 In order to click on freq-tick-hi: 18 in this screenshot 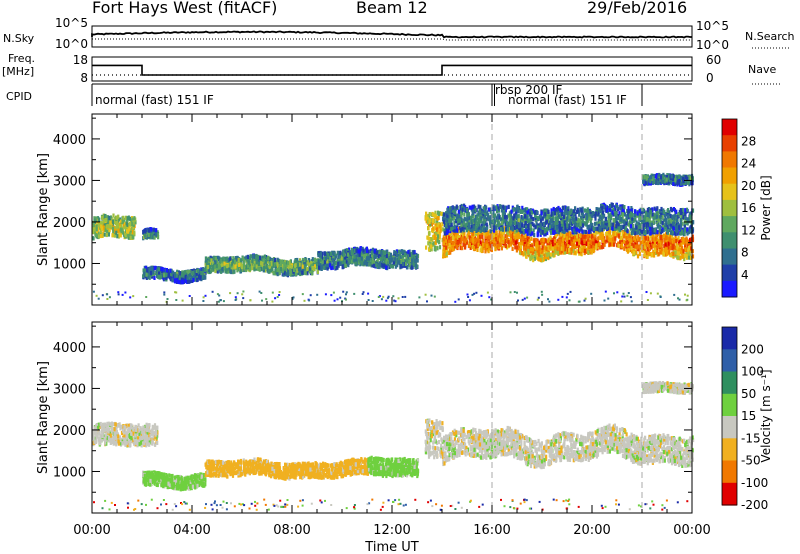, I will do `click(80, 60)`.